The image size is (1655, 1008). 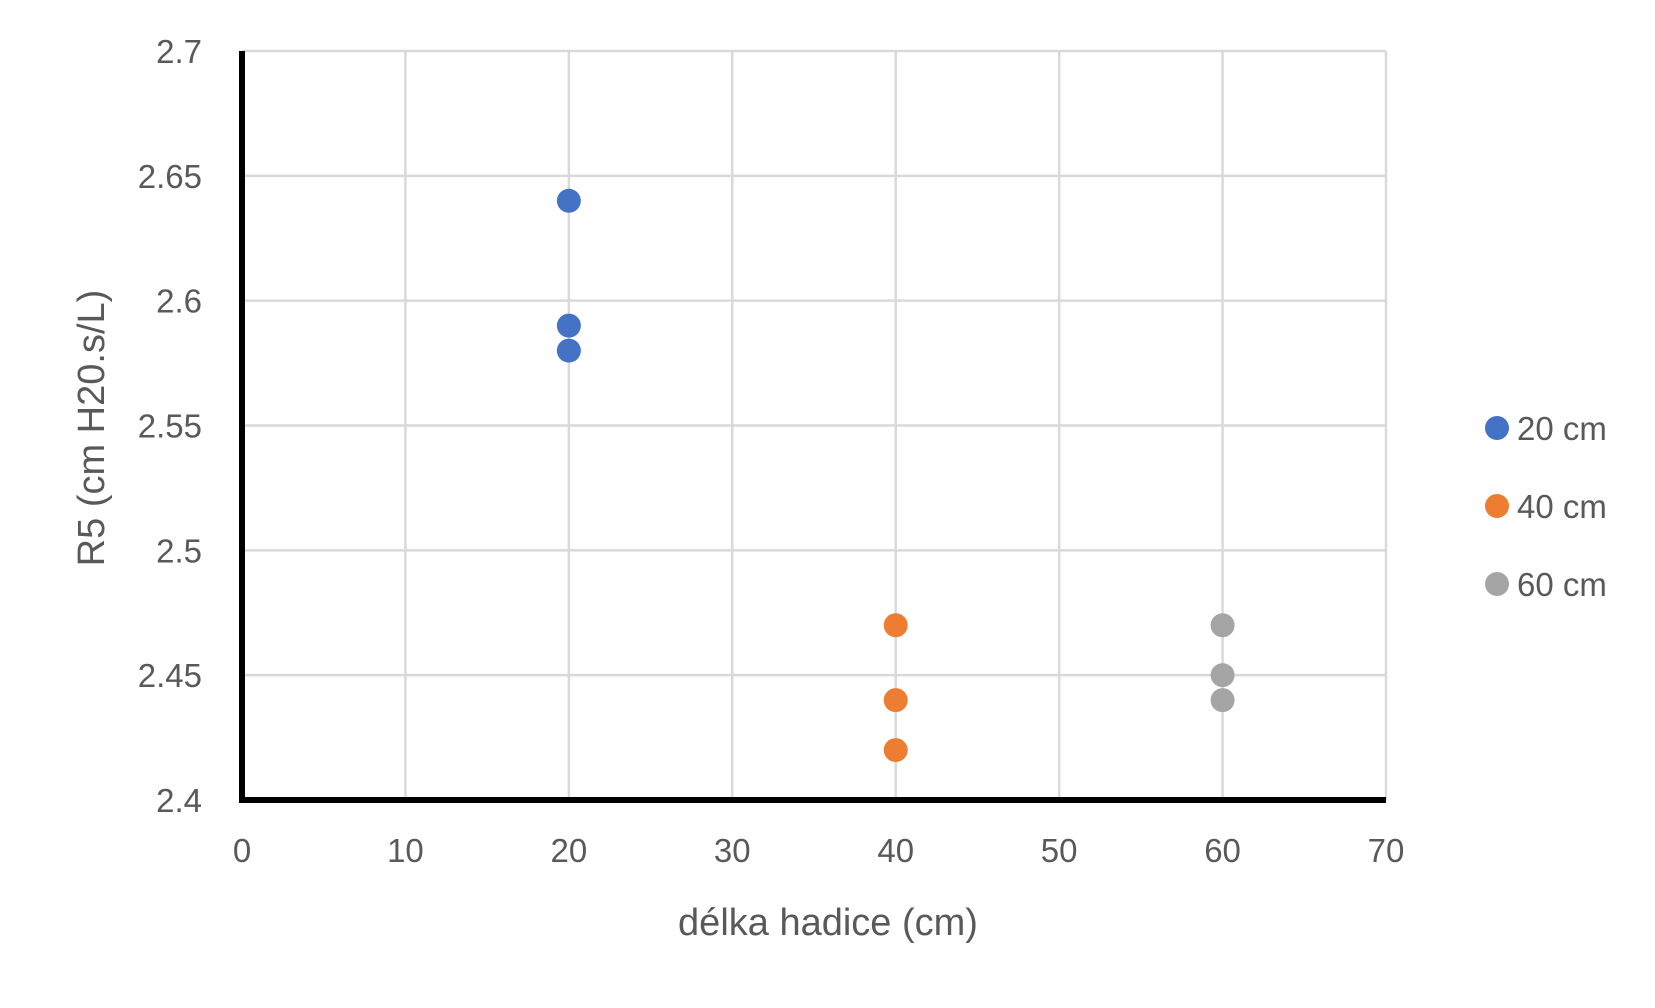 I want to click on y-tick-label: 2.45, so click(x=170, y=675).